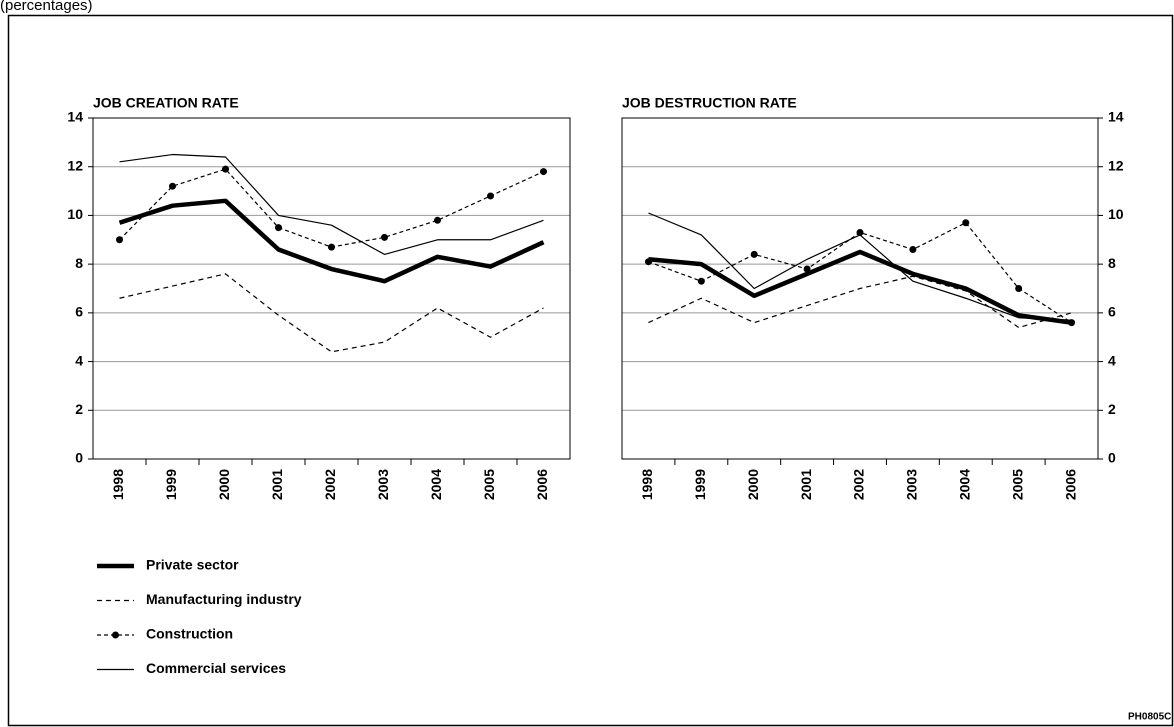 Image resolution: width=1174 pixels, height=727 pixels. I want to click on panel-title: JOB CREATION RATE, so click(166, 103).